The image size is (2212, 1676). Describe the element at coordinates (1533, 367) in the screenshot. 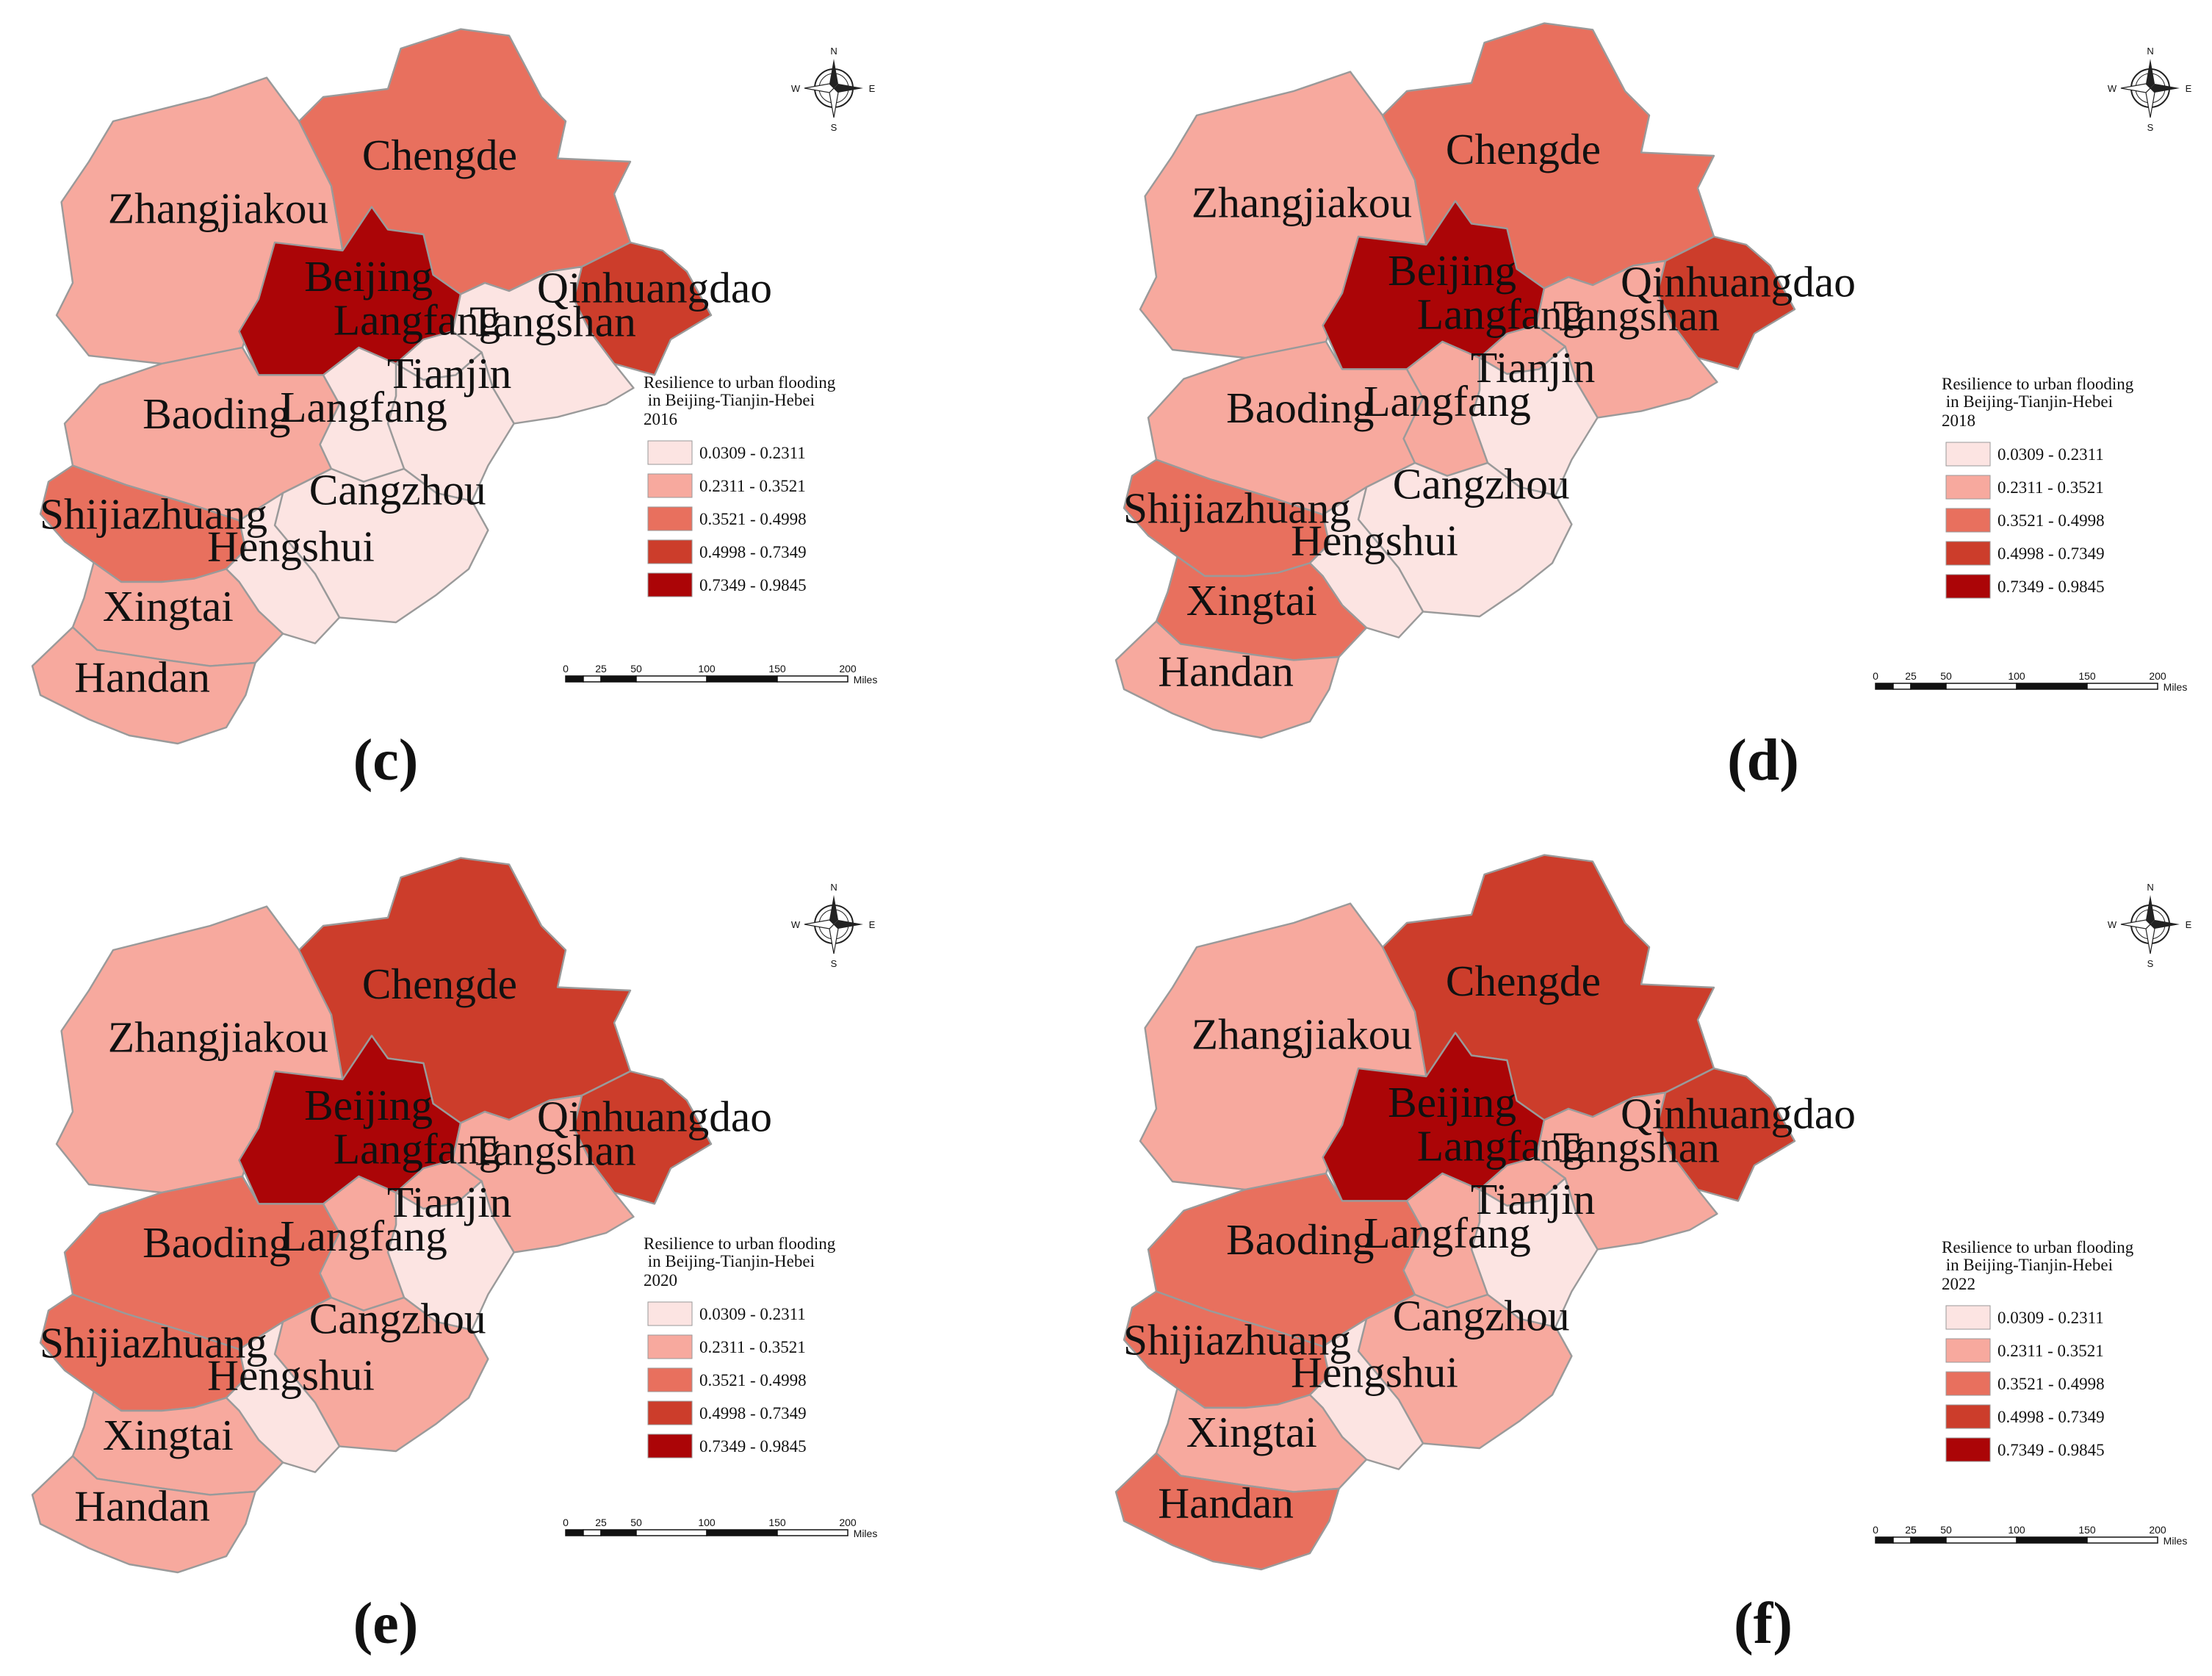

I see `city-label-tianjin: Tianjin` at that location.